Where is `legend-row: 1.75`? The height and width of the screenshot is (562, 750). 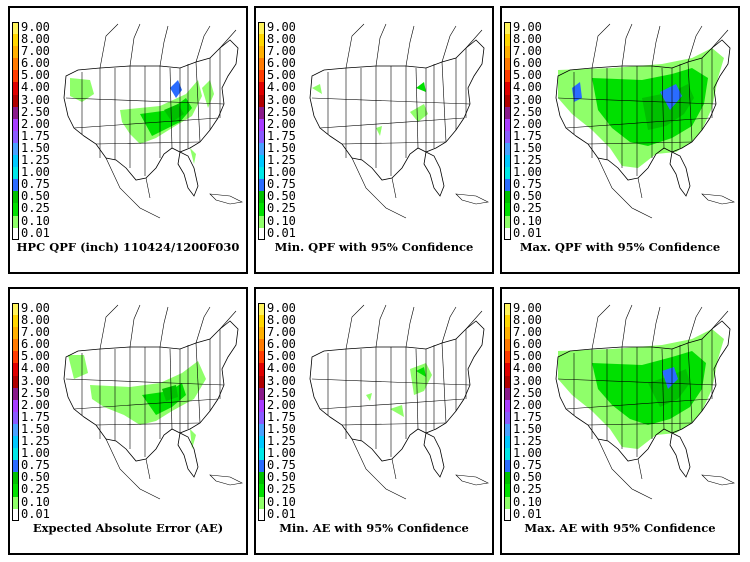
legend-row: 1.75 is located at coordinates (283, 135).